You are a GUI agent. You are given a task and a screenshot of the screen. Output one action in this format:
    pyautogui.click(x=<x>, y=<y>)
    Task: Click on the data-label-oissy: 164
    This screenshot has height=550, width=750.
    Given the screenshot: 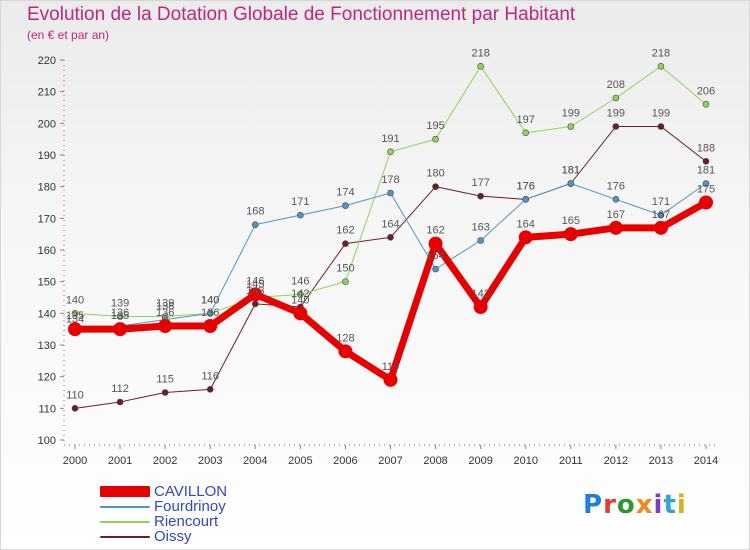 What is the action you would take?
    pyautogui.click(x=390, y=224)
    